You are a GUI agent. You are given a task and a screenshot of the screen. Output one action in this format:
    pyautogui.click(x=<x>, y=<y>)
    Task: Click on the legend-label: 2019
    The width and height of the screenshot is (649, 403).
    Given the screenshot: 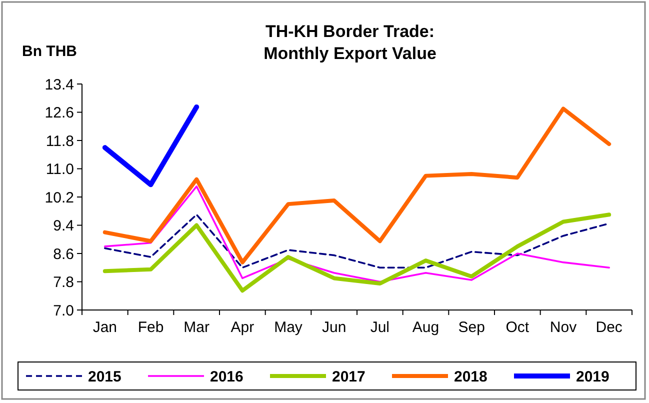 What is the action you would take?
    pyautogui.click(x=593, y=377)
    